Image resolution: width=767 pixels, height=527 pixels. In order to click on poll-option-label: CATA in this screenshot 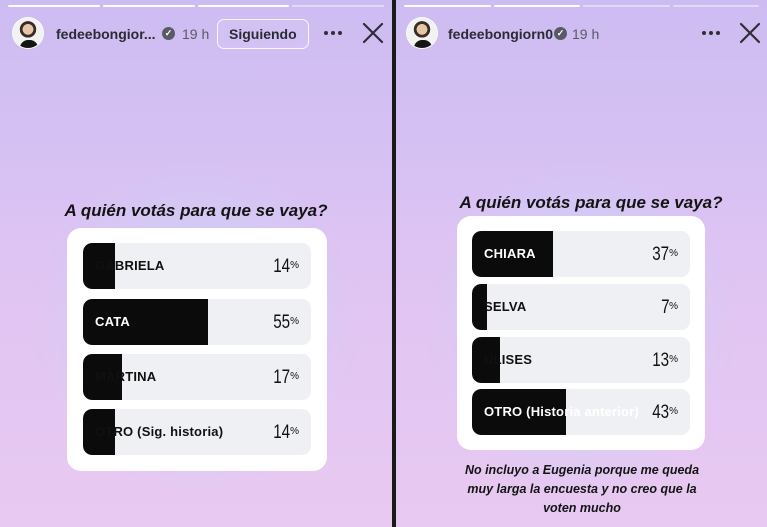, I will do `click(112, 321)`.